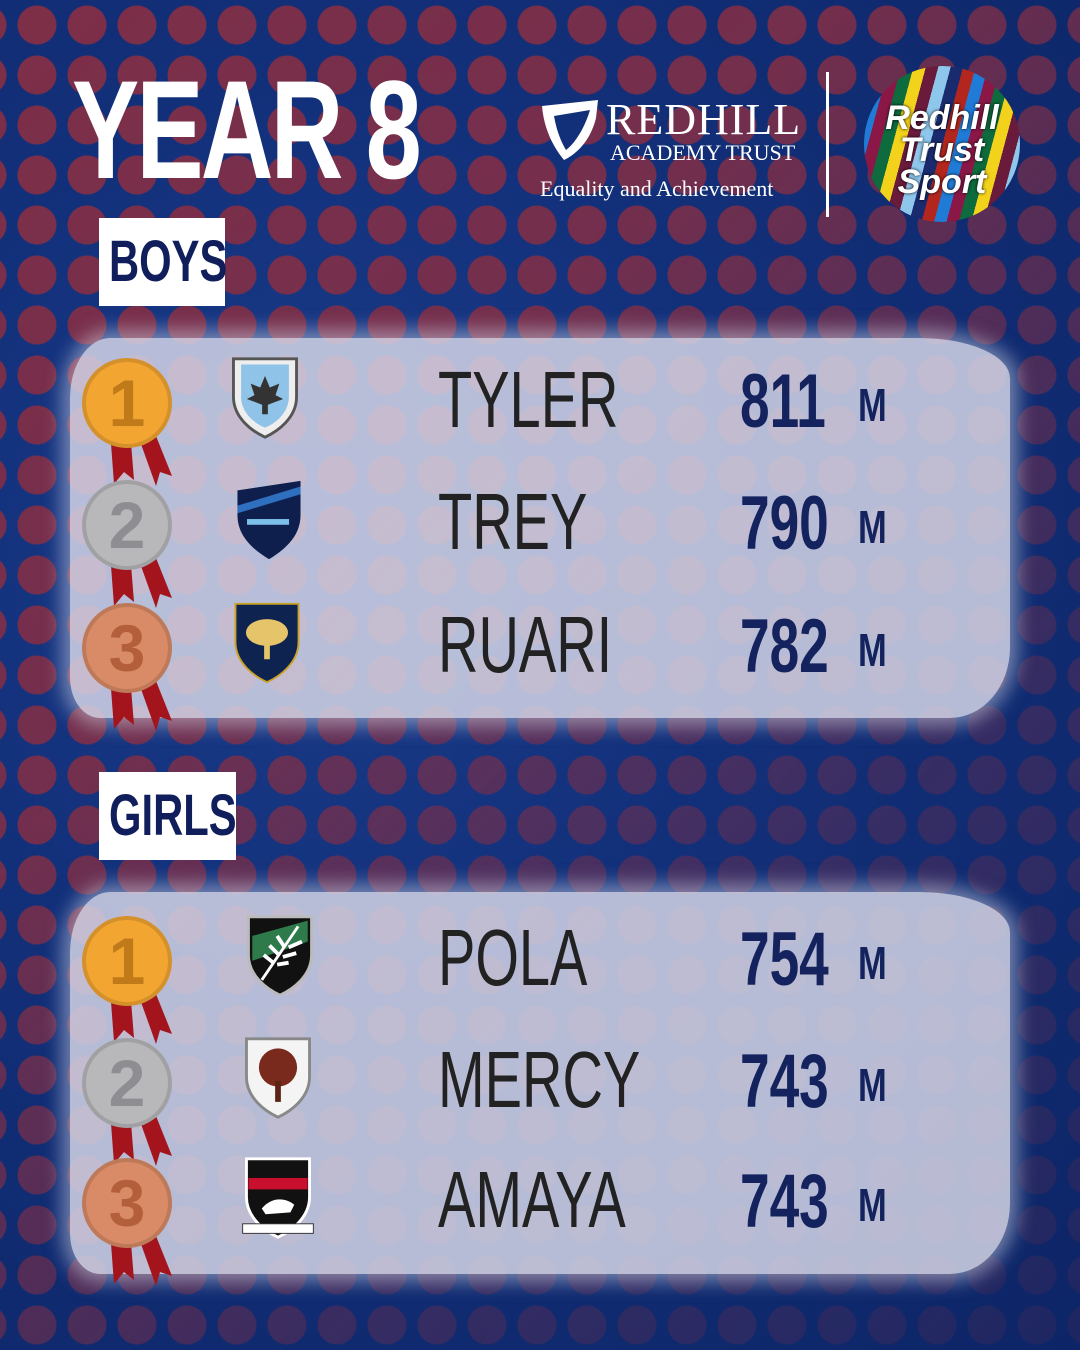  I want to click on leaderboard-row: 2 TREY 790 M, so click(540, 561).